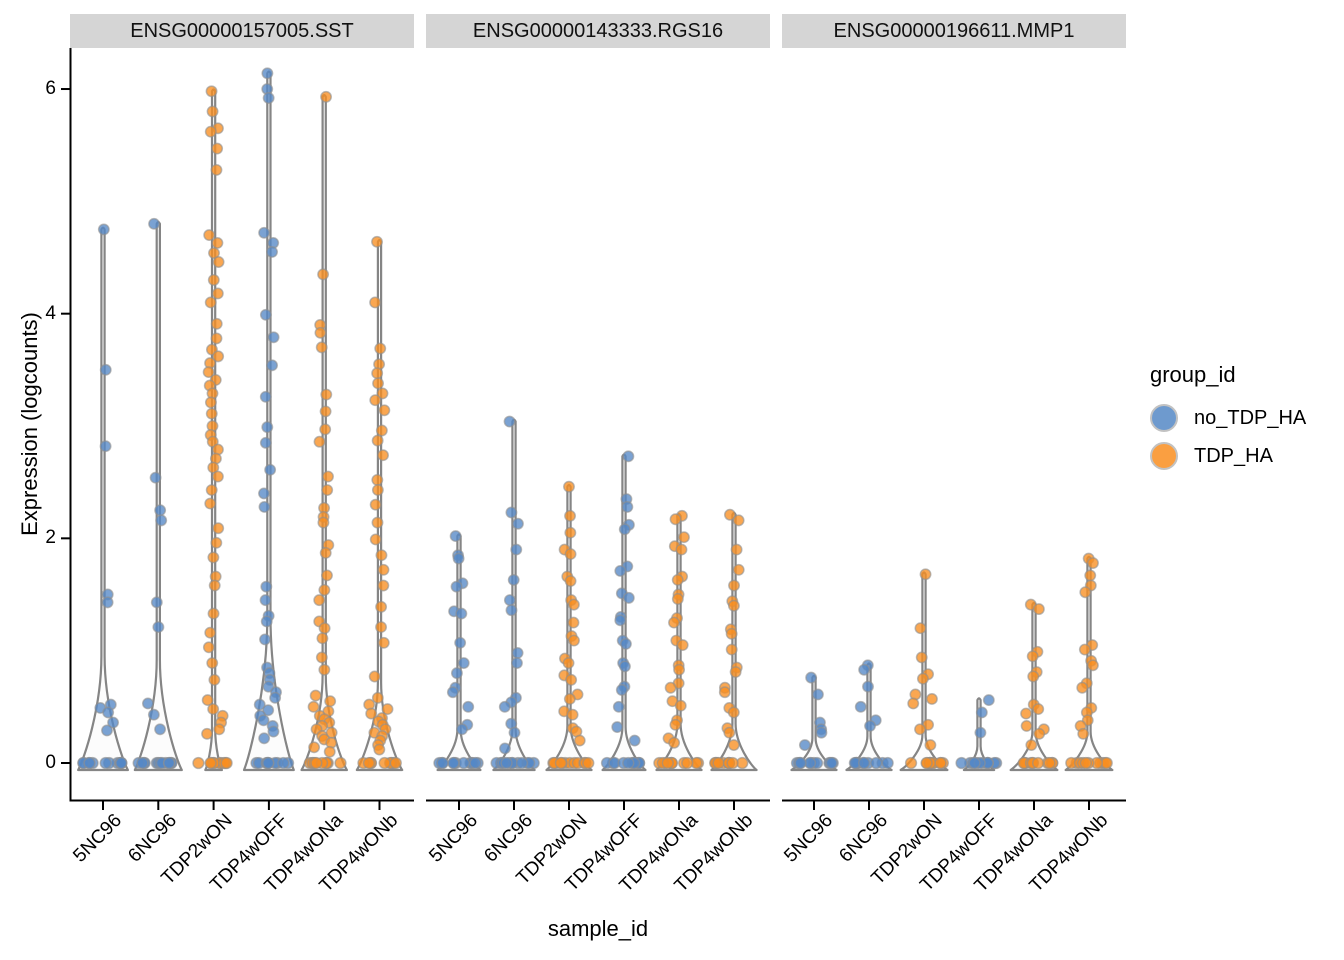 The image size is (1344, 960). What do you see at coordinates (103, 499) in the screenshot?
I see `violin-outline` at bounding box center [103, 499].